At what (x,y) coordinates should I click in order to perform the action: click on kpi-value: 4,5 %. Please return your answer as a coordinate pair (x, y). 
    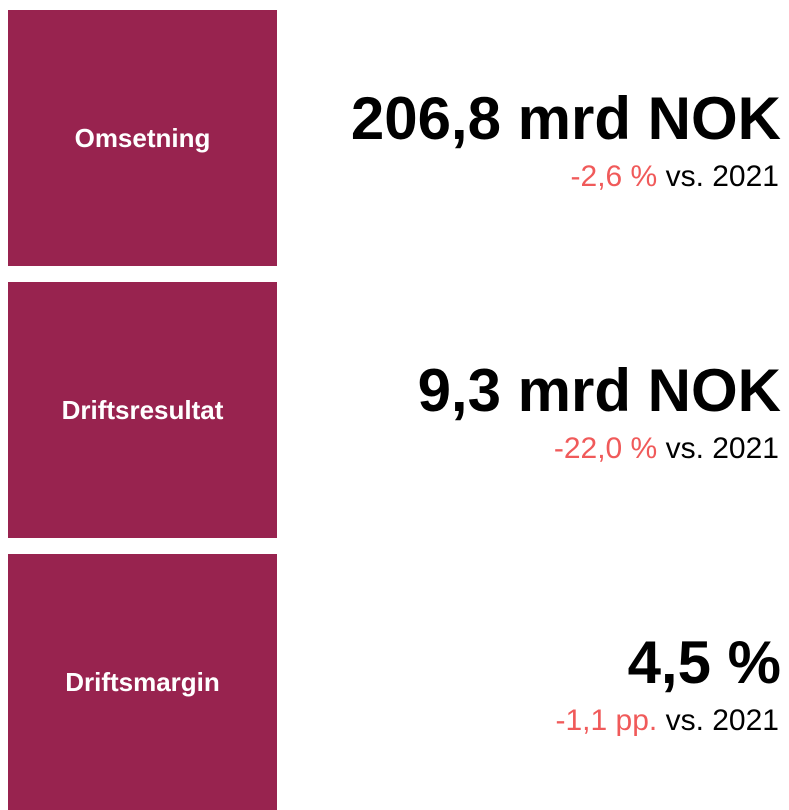
    Looking at the image, I should click on (704, 662).